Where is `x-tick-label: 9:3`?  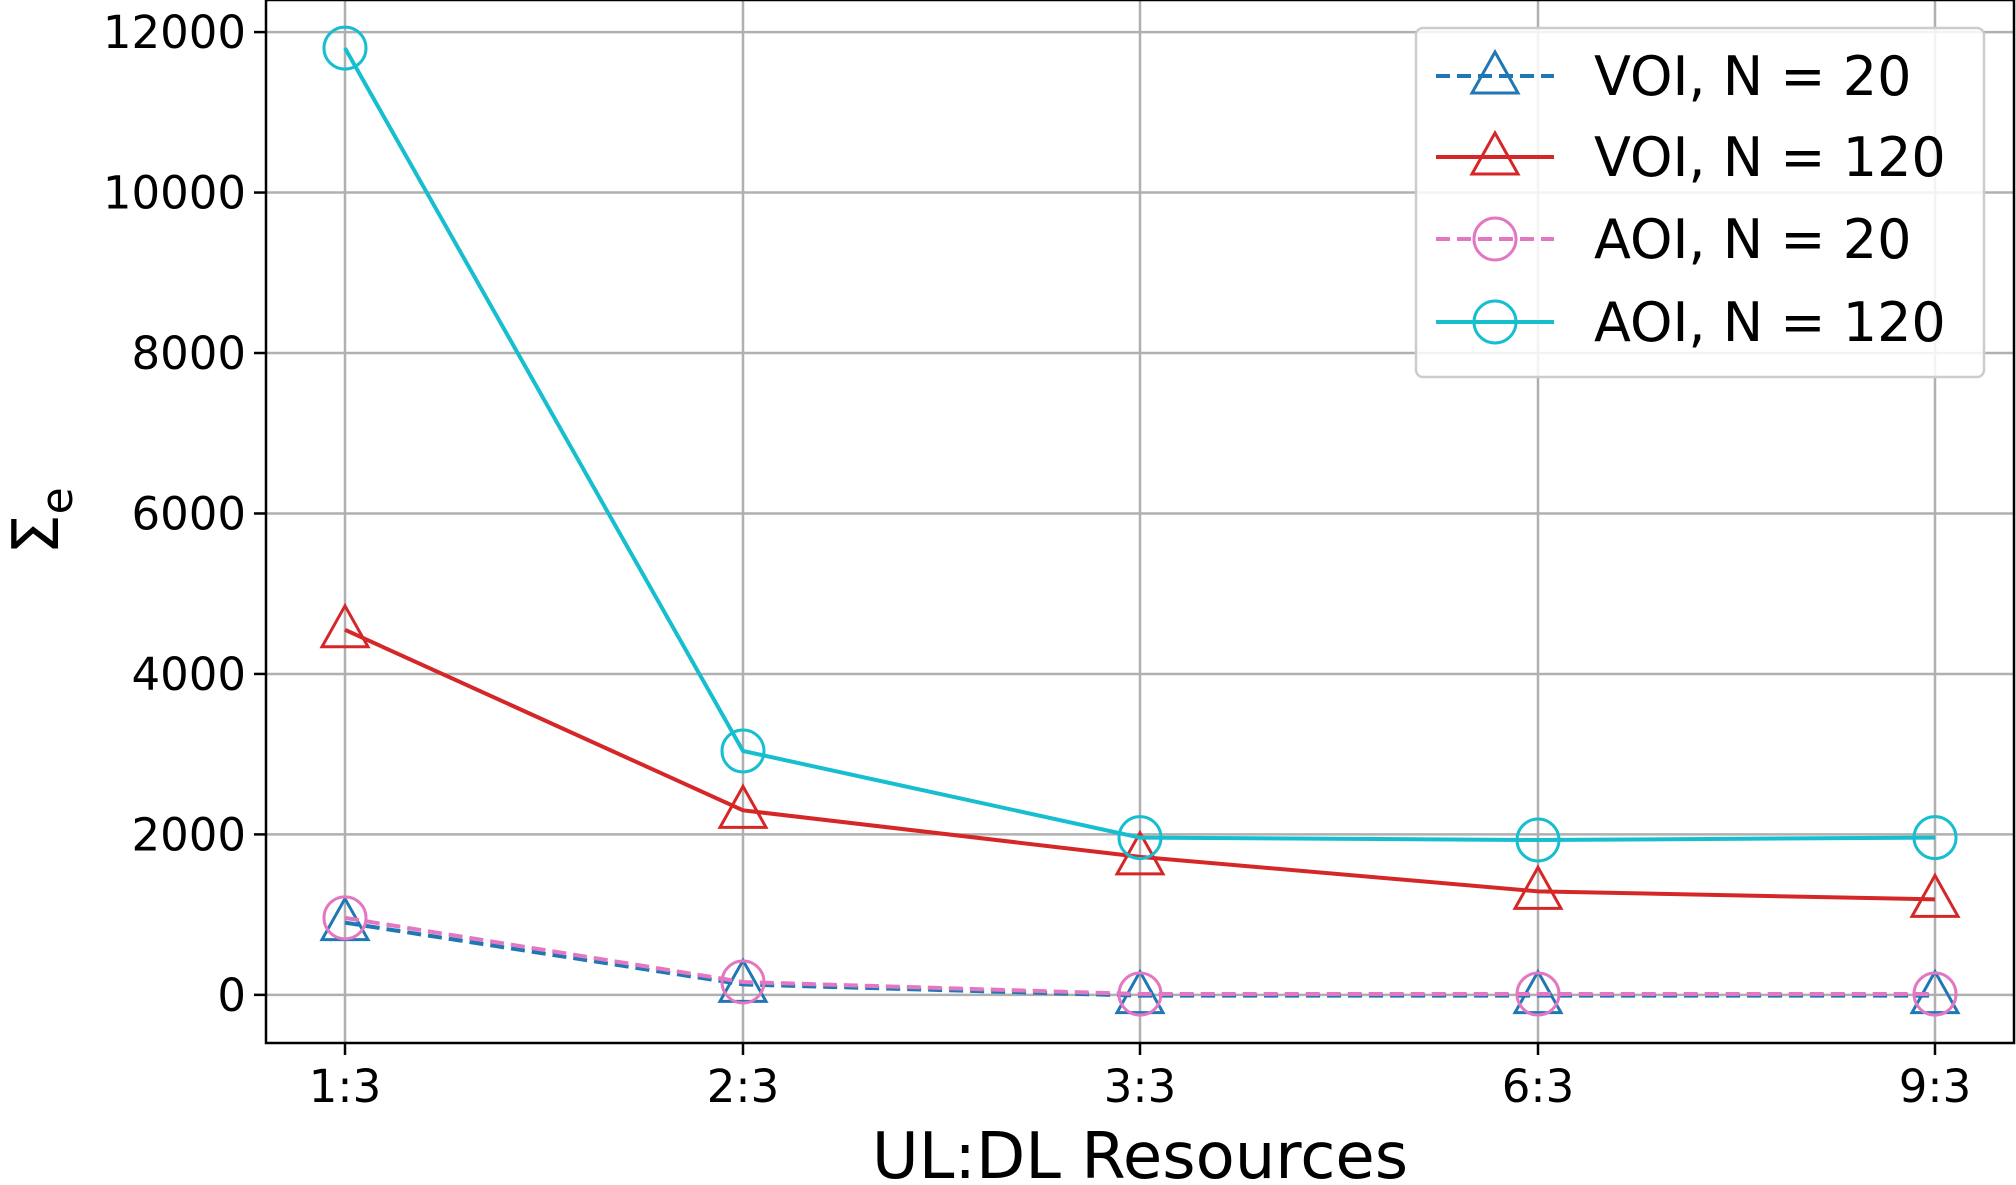
x-tick-label: 9:3 is located at coordinates (1935, 1086).